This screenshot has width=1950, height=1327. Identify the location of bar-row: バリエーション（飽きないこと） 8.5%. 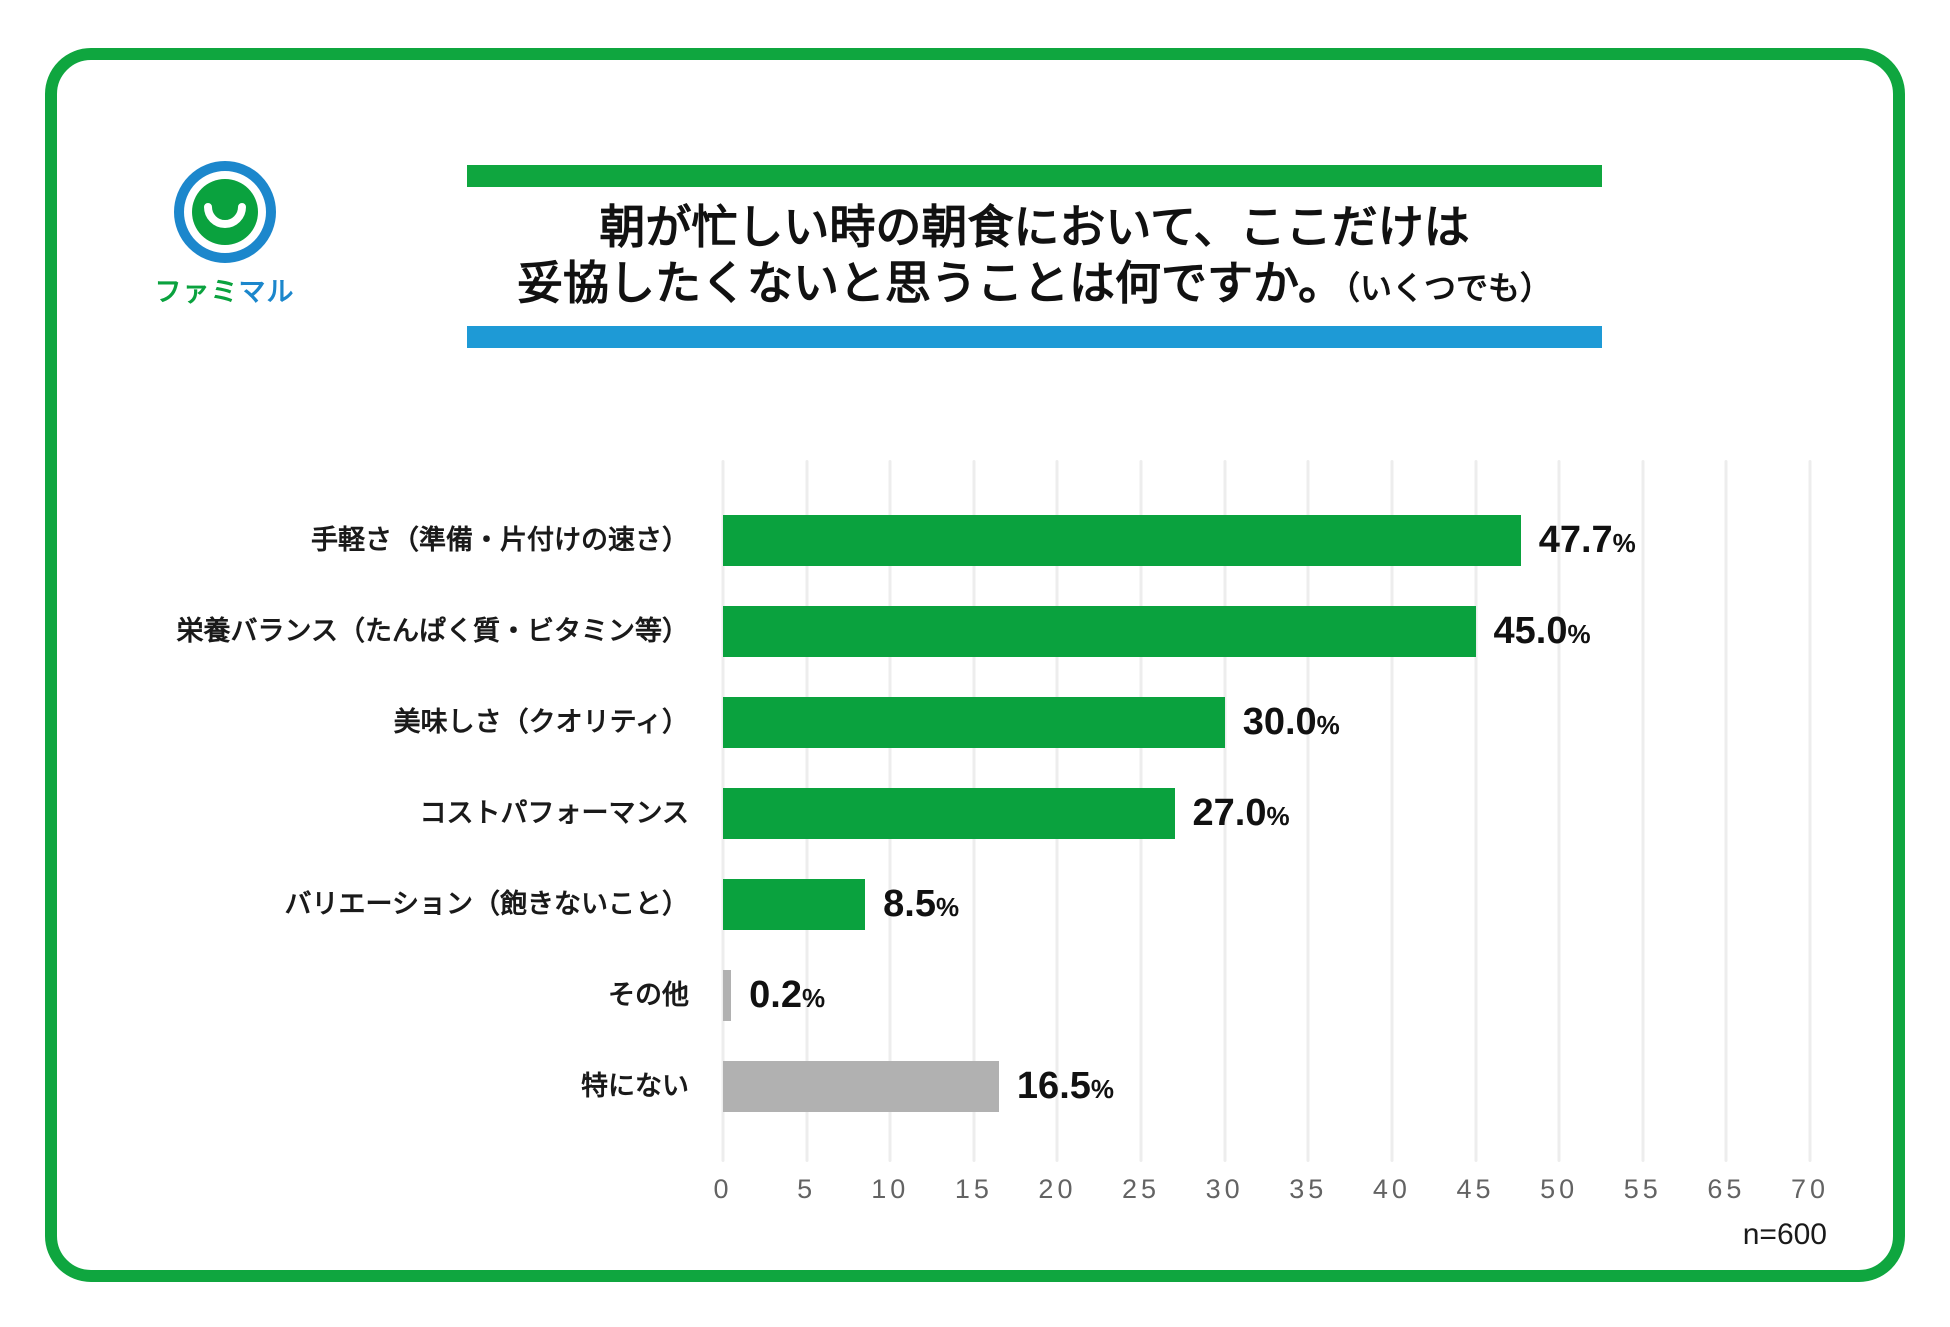
(1047, 904).